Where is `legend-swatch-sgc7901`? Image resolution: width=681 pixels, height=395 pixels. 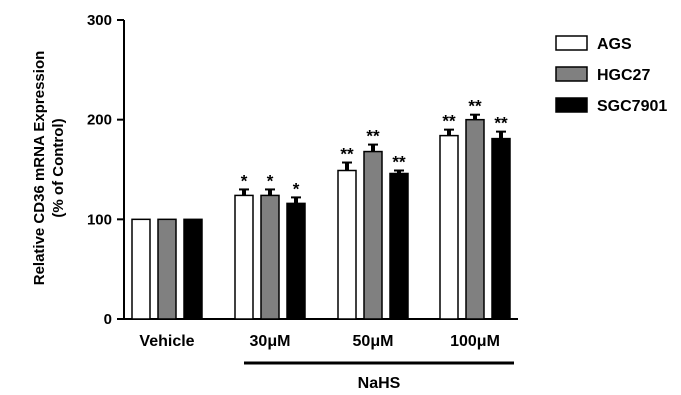 legend-swatch-sgc7901 is located at coordinates (571, 105).